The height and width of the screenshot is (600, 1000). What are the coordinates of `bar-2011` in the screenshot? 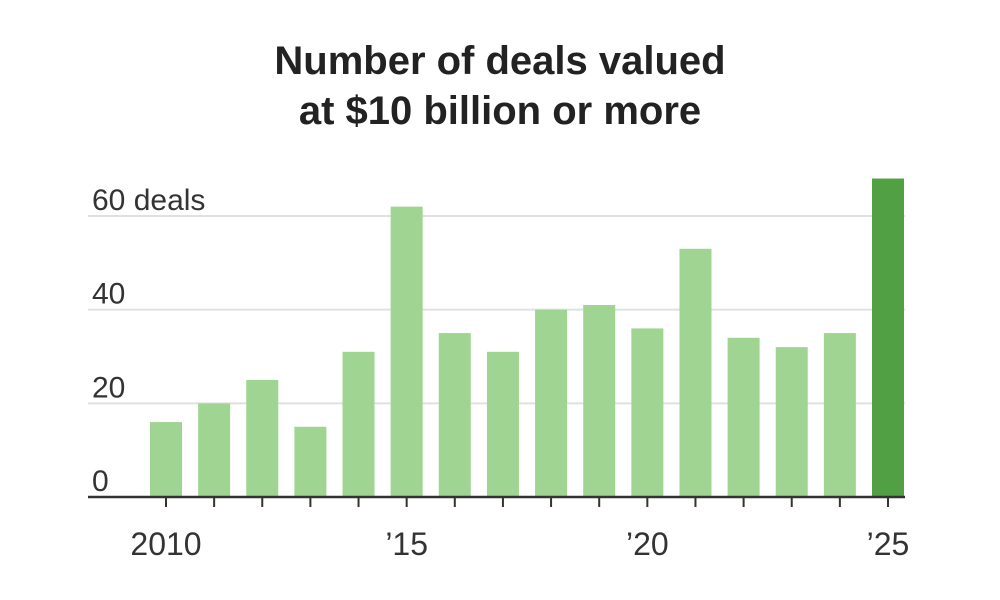 It's located at (214, 450).